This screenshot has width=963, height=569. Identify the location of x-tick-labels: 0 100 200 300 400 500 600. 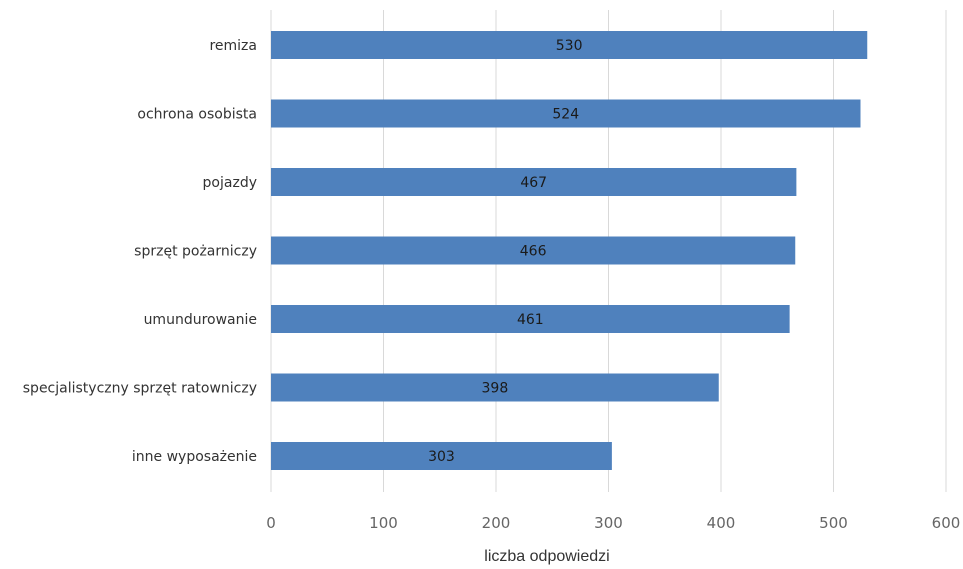
(613, 523).